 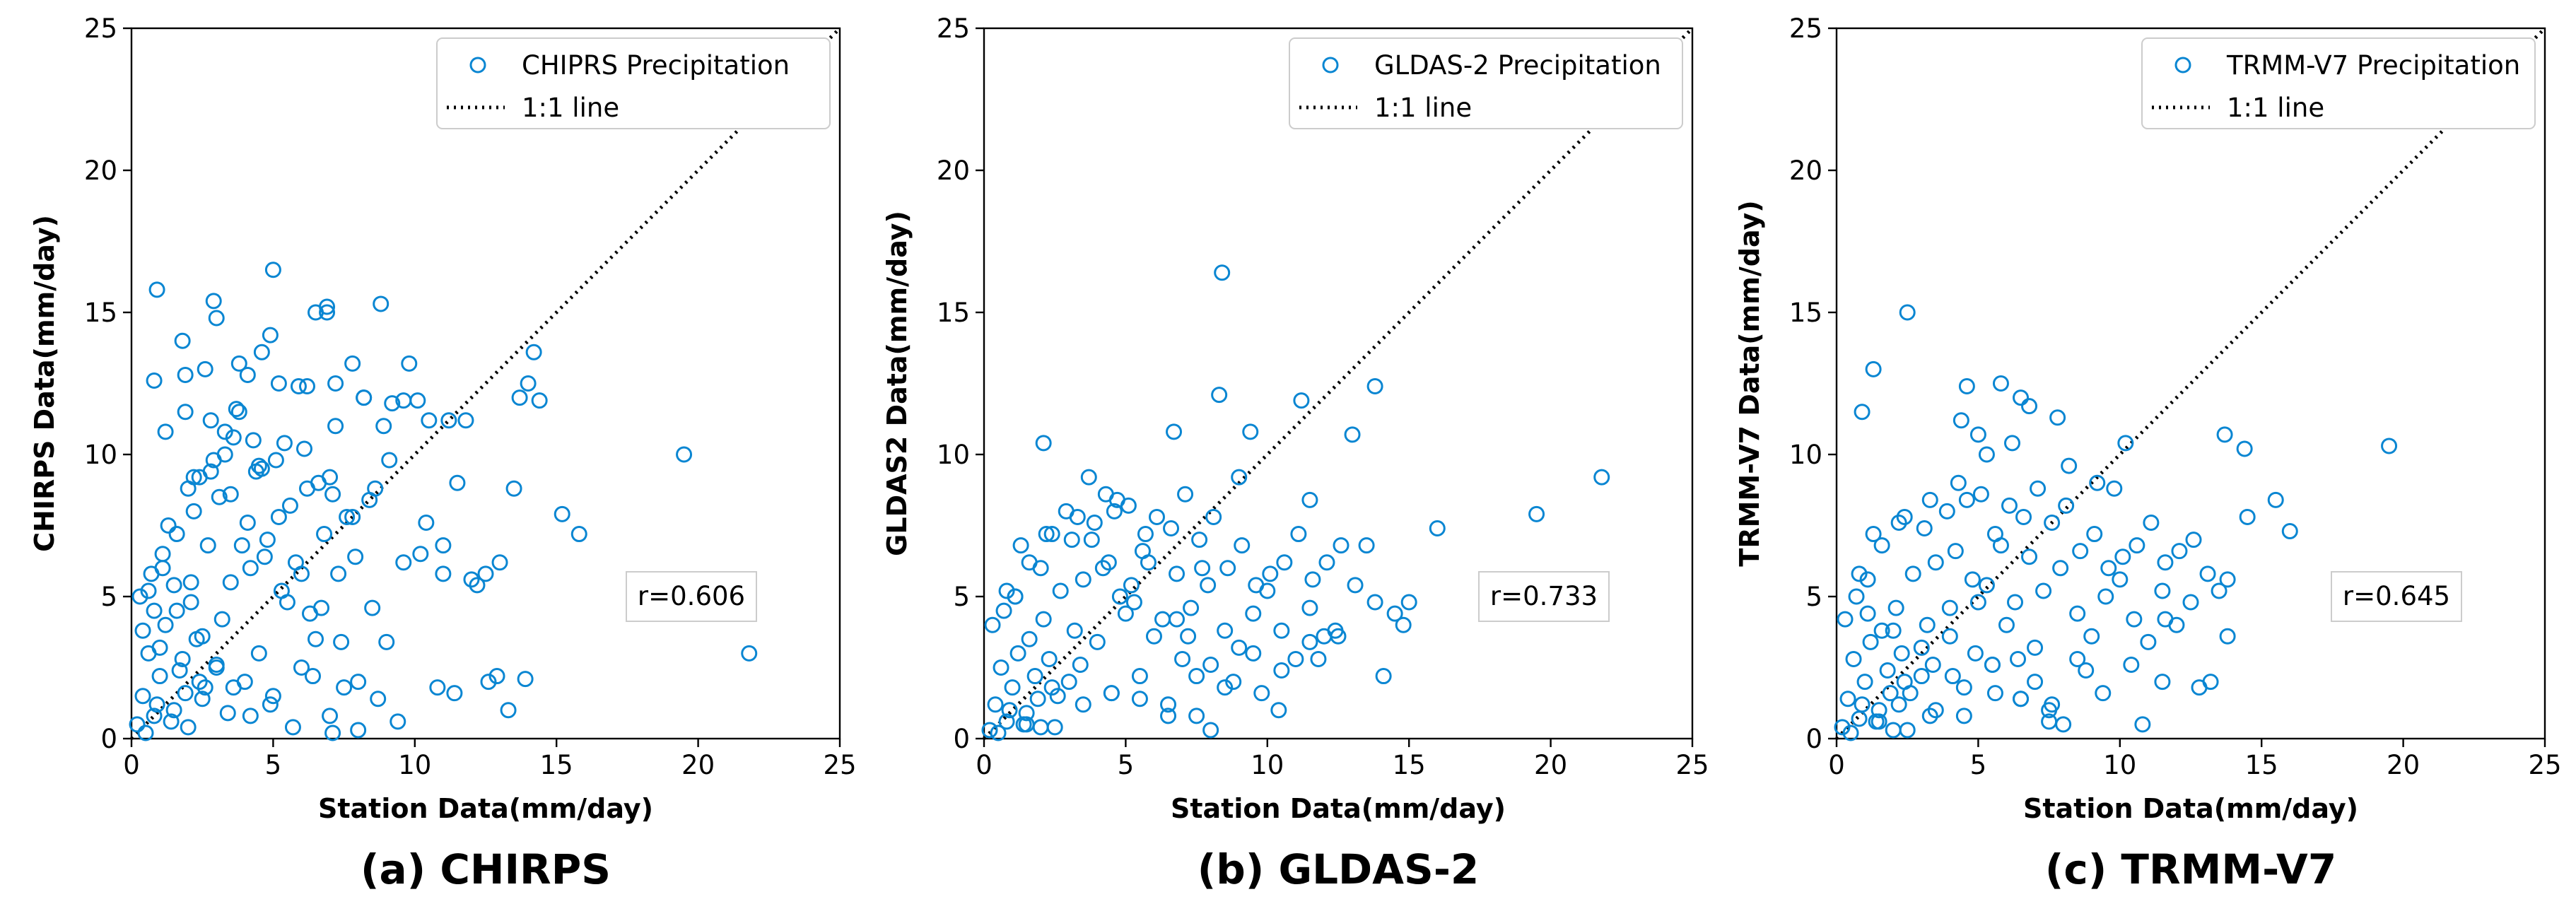 I want to click on x-tick-label: 25, so click(x=2545, y=765).